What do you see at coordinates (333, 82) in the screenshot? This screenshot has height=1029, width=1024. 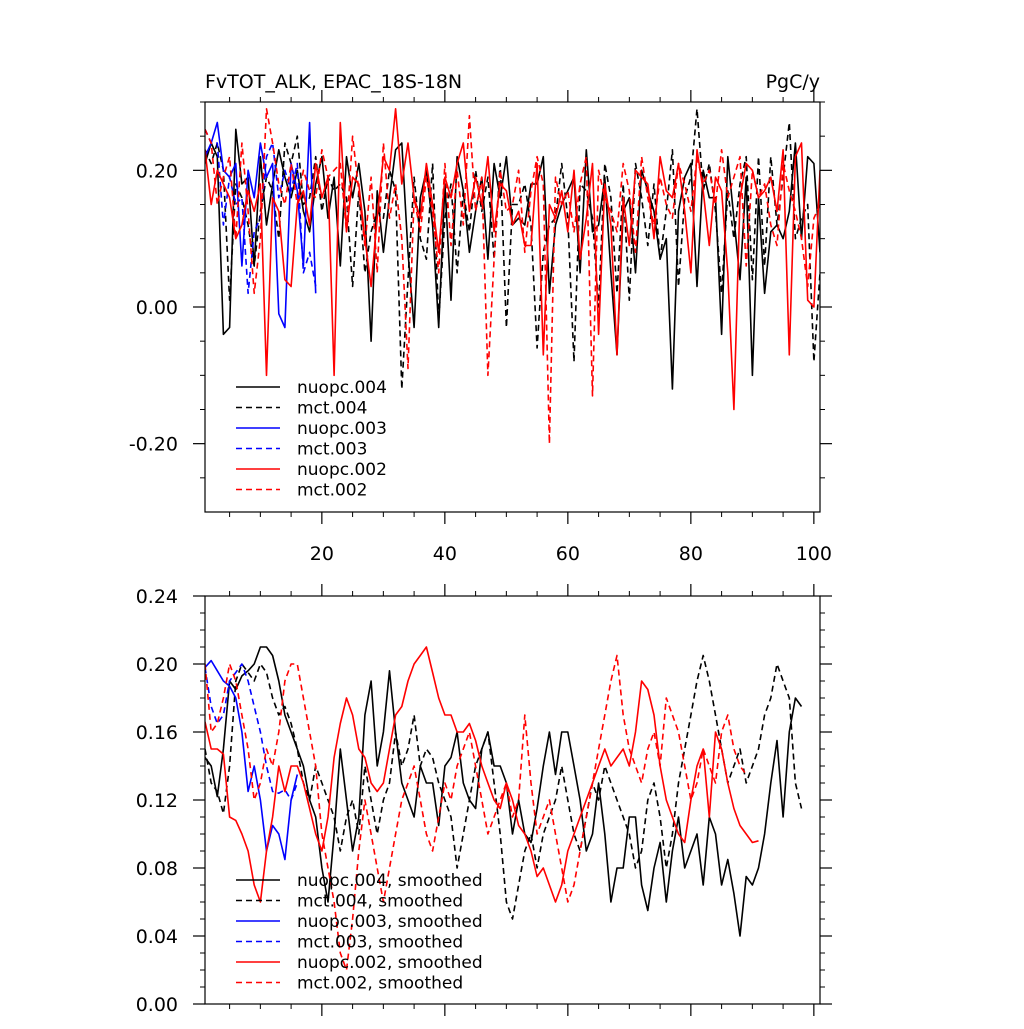 I see `chart-title: FvTOT_ALK, EPAC_18S-18N` at bounding box center [333, 82].